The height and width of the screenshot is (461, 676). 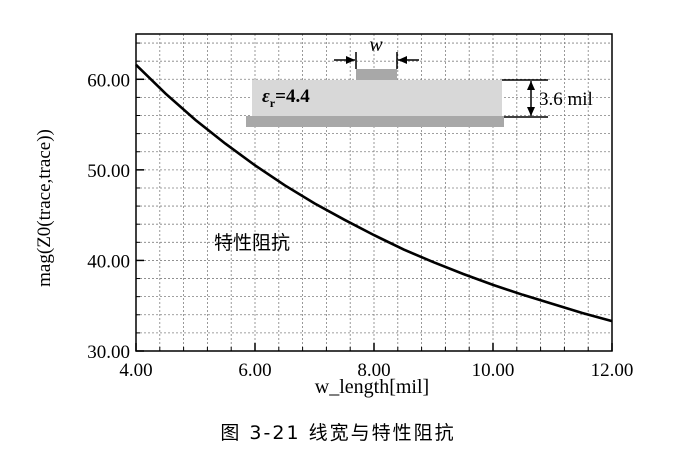 What do you see at coordinates (612, 370) in the screenshot?
I see `x-tick-label: 12.00` at bounding box center [612, 370].